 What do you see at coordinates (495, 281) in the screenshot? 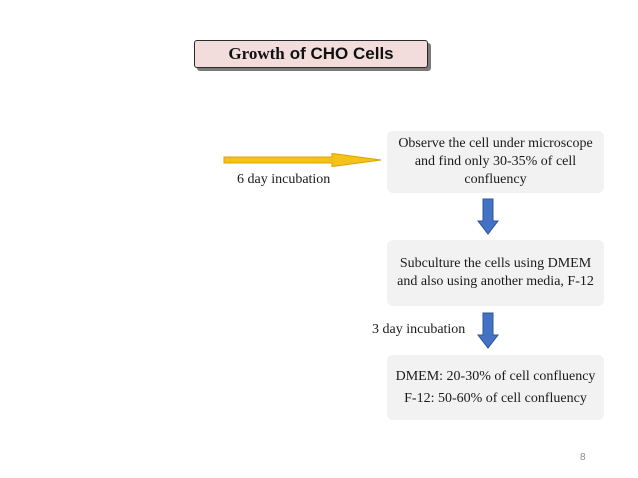
I see `step-2-line-2: and also using another media, F-12` at bounding box center [495, 281].